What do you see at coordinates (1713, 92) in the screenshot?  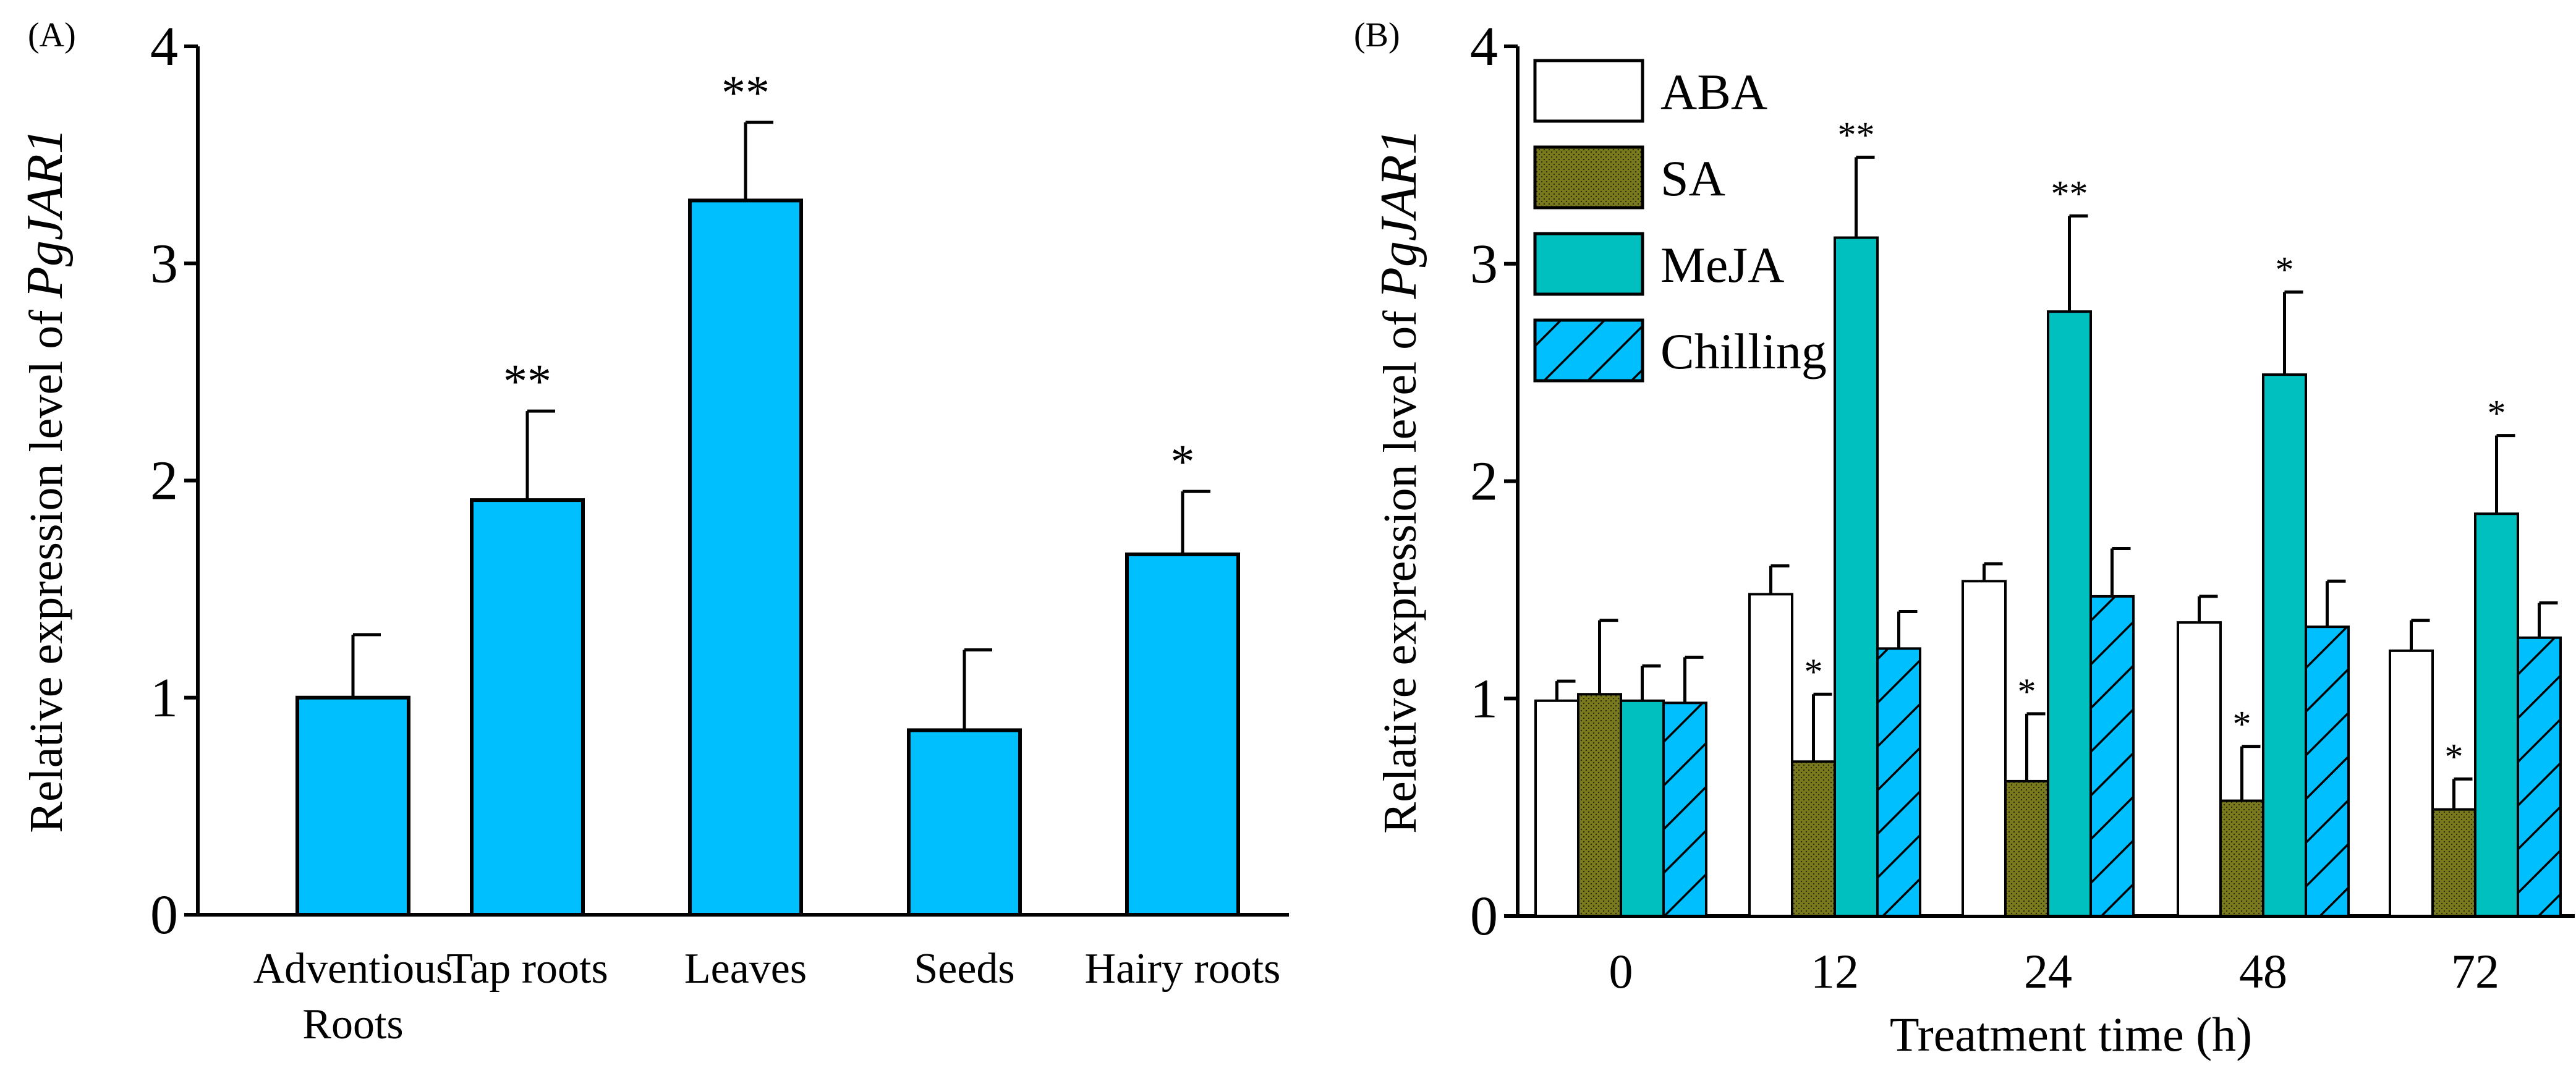 I see `legend-label: ABA` at bounding box center [1713, 92].